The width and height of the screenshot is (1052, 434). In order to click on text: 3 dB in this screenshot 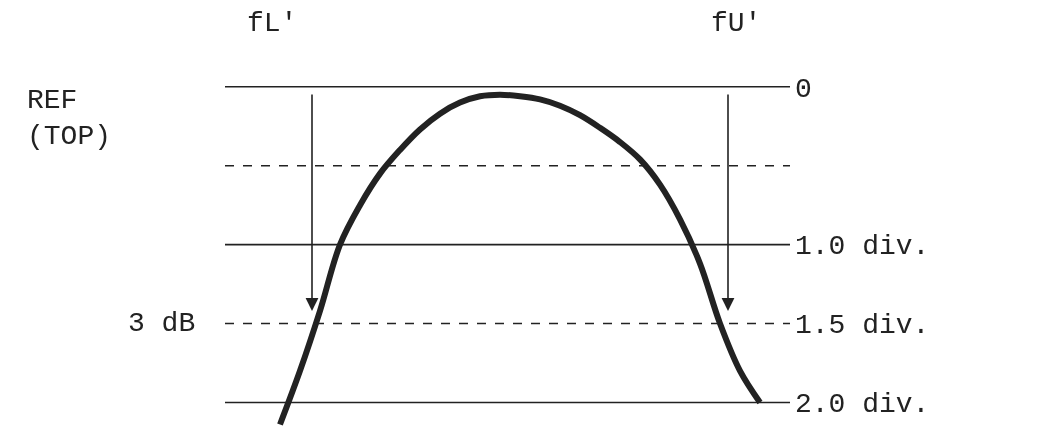, I will do `click(162, 323)`.